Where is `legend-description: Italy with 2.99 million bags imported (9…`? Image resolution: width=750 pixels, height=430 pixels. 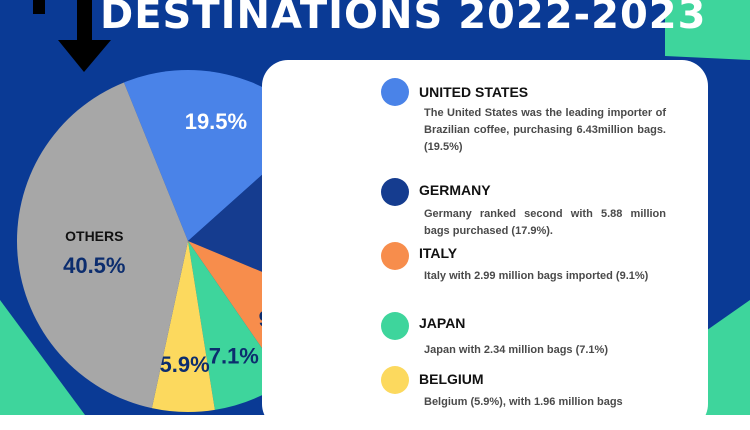 legend-description: Italy with 2.99 million bags imported (9… is located at coordinates (536, 276).